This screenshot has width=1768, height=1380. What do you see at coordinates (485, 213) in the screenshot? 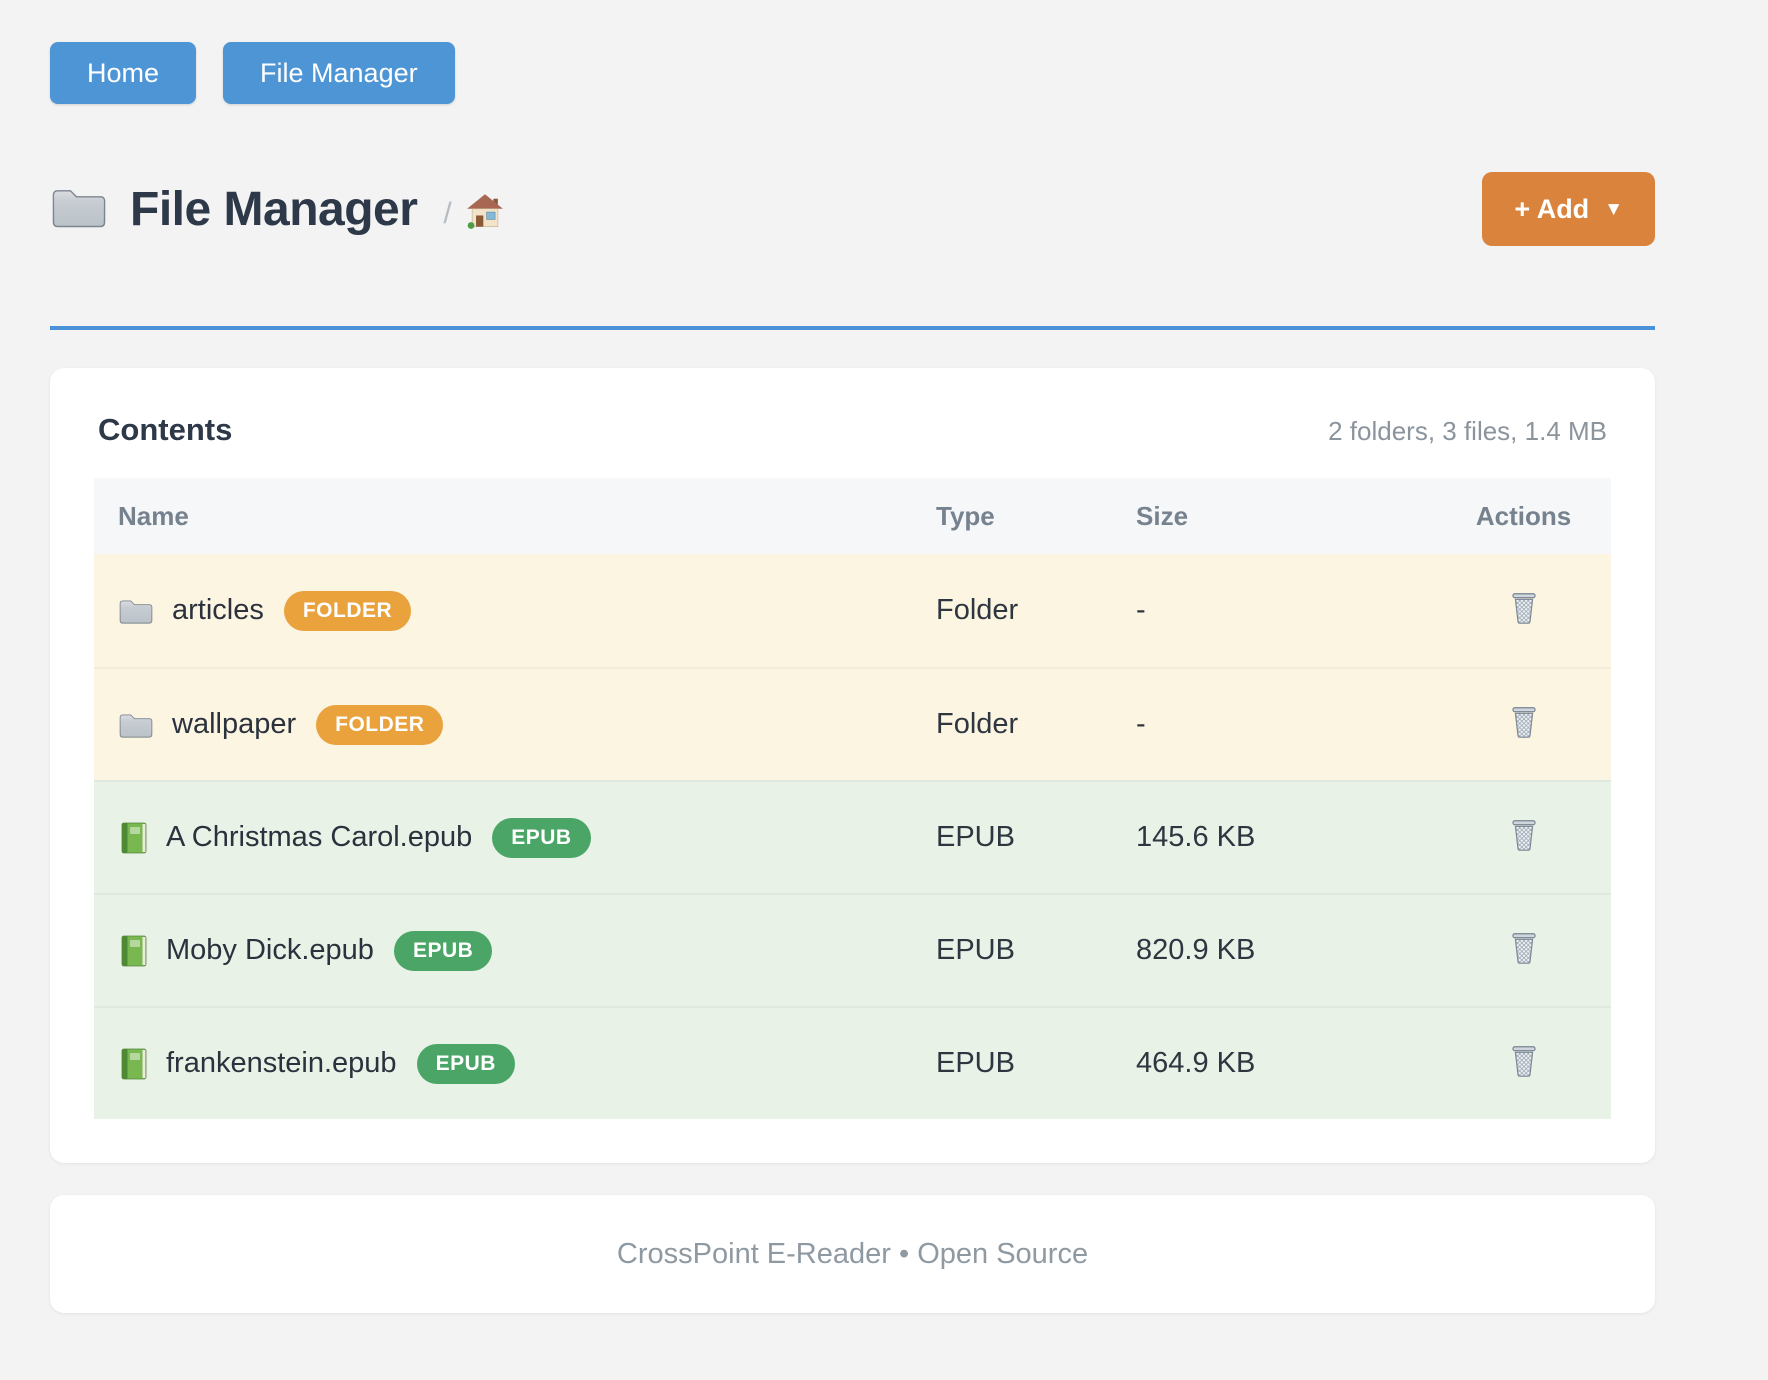
I see `house-icon` at bounding box center [485, 213].